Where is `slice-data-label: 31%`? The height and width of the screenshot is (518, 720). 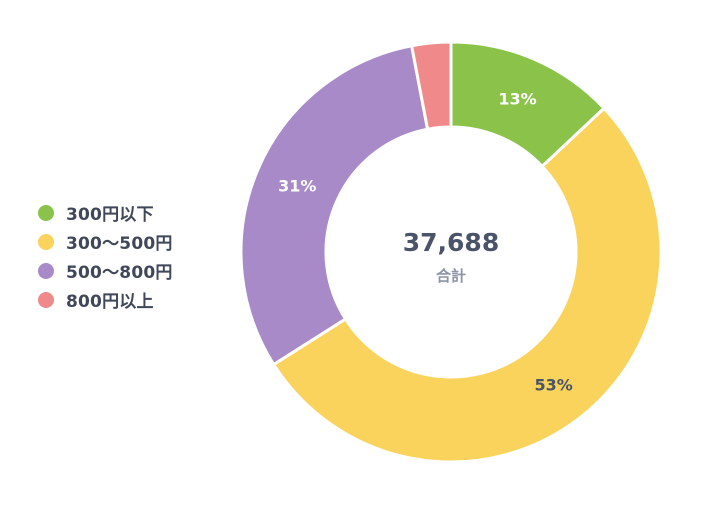 slice-data-label: 31% is located at coordinates (297, 185).